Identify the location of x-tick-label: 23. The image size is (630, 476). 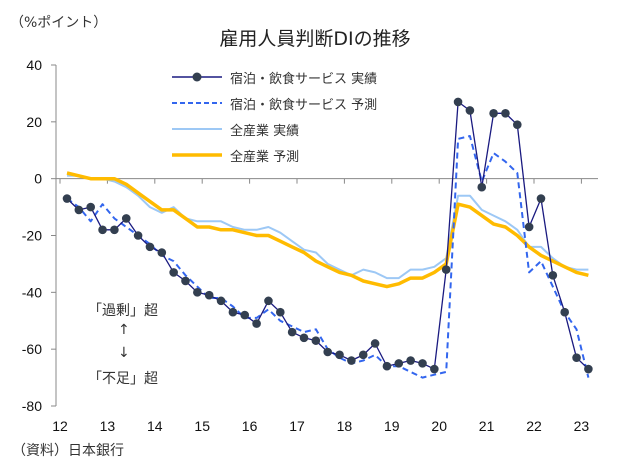
(582, 426).